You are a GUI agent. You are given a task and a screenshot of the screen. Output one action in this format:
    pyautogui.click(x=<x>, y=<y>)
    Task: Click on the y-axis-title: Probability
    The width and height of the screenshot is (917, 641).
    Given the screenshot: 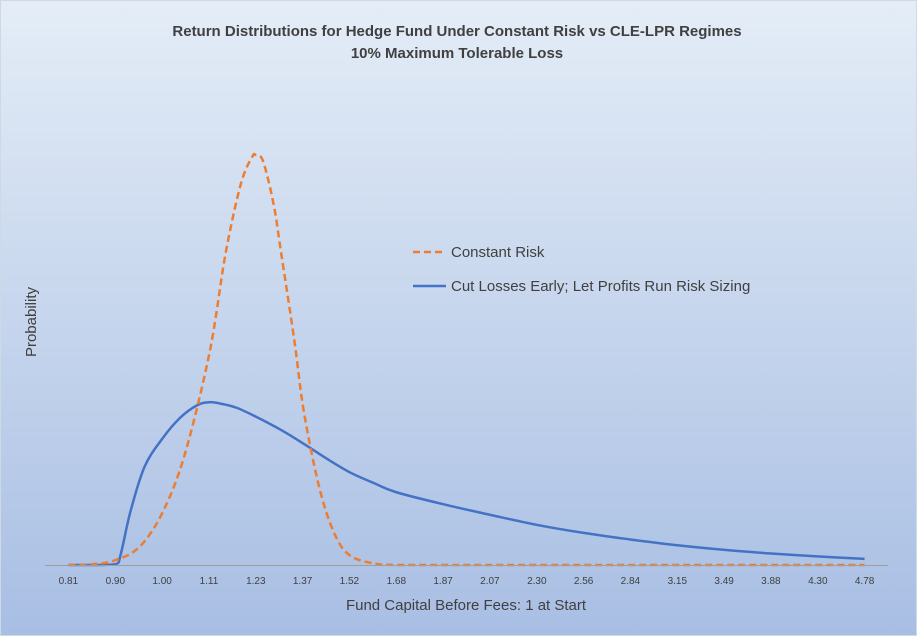 What is the action you would take?
    pyautogui.click(x=31, y=321)
    